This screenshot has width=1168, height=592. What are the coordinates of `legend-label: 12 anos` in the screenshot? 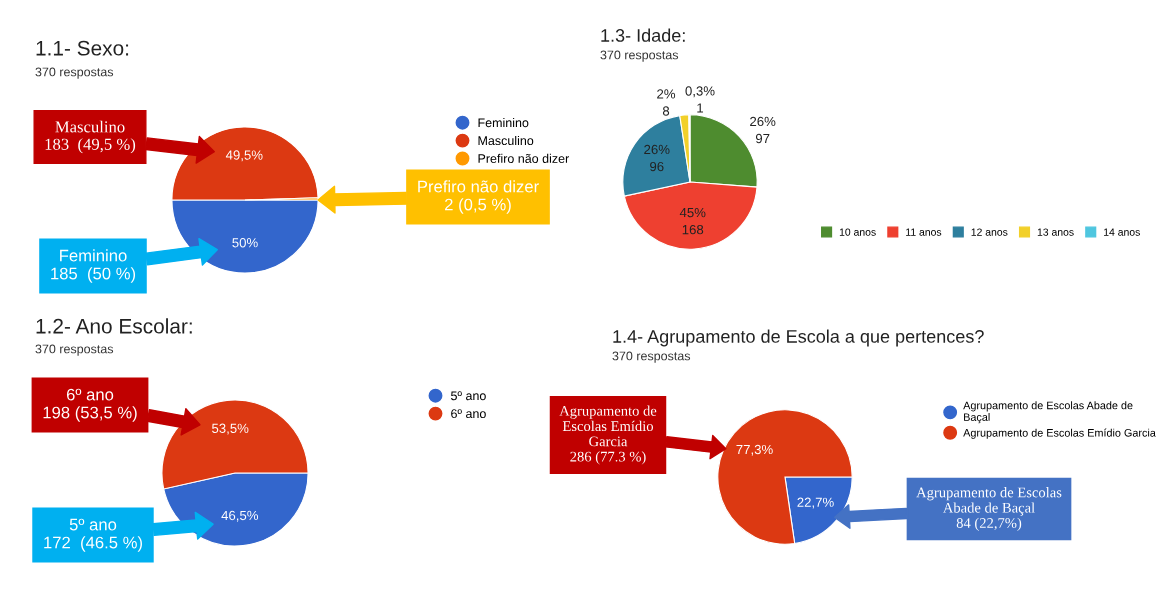 It's located at (989, 232).